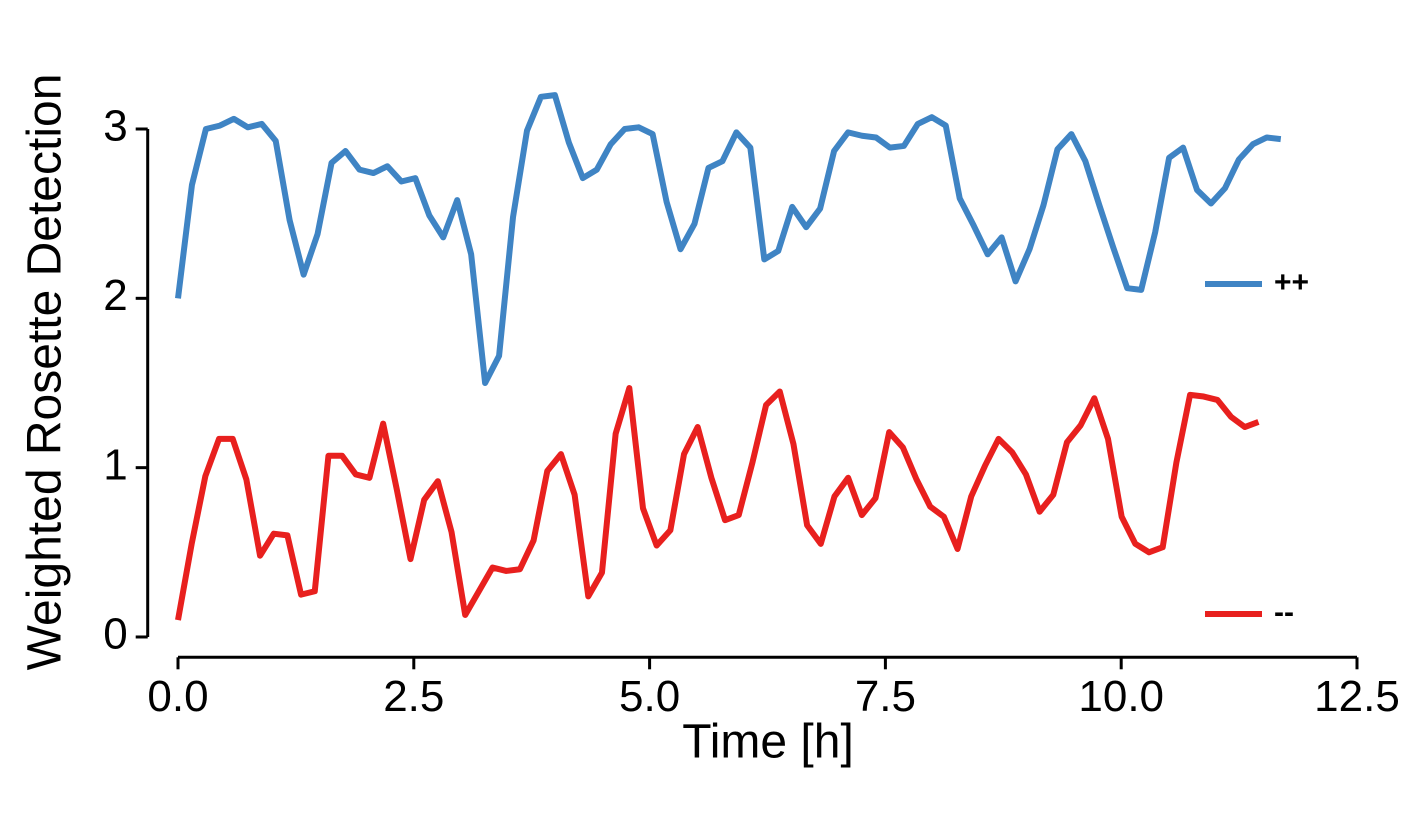 The width and height of the screenshot is (1417, 813). Describe the element at coordinates (768, 742) in the screenshot. I see `x-axis-label: Time [h]` at that location.